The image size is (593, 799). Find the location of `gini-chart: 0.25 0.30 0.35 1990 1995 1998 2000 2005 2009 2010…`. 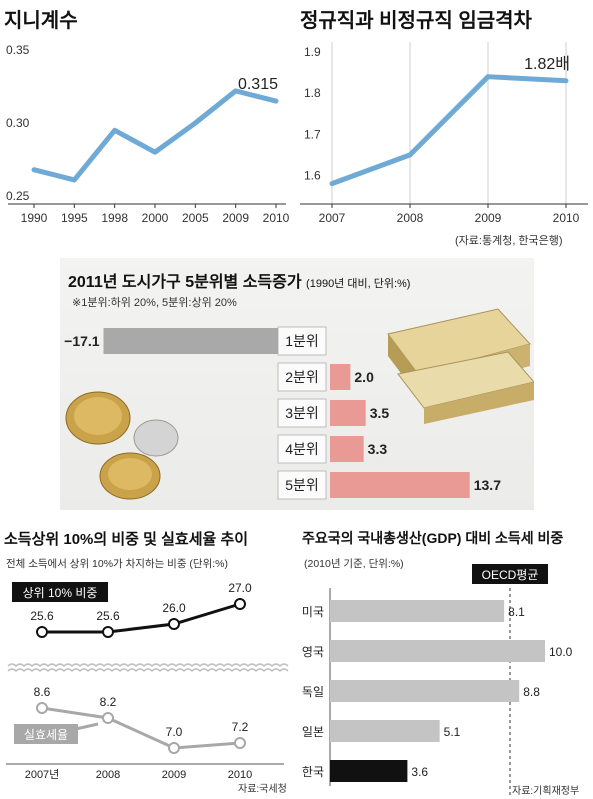

gini-chart: 0.25 0.30 0.35 1990 1995 1998 2000 2005 2009 2010… is located at coordinates (148, 134).